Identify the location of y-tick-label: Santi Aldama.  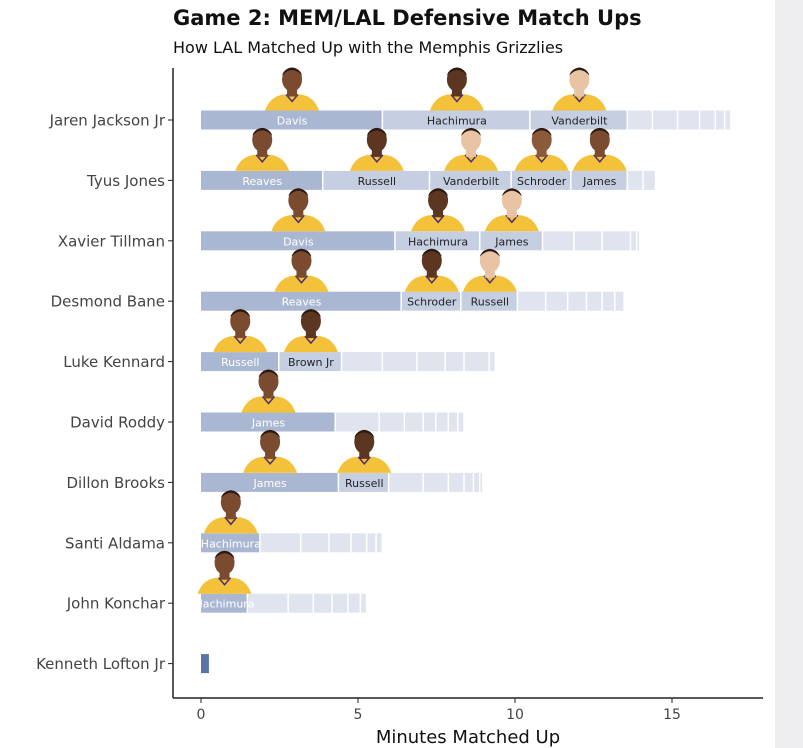
(115, 543).